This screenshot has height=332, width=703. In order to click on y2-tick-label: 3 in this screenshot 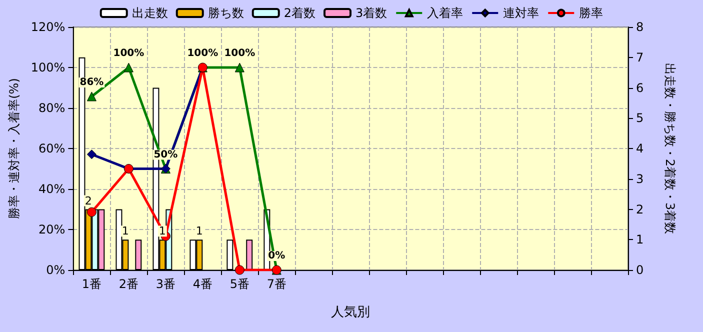, I will do `click(640, 179)`.